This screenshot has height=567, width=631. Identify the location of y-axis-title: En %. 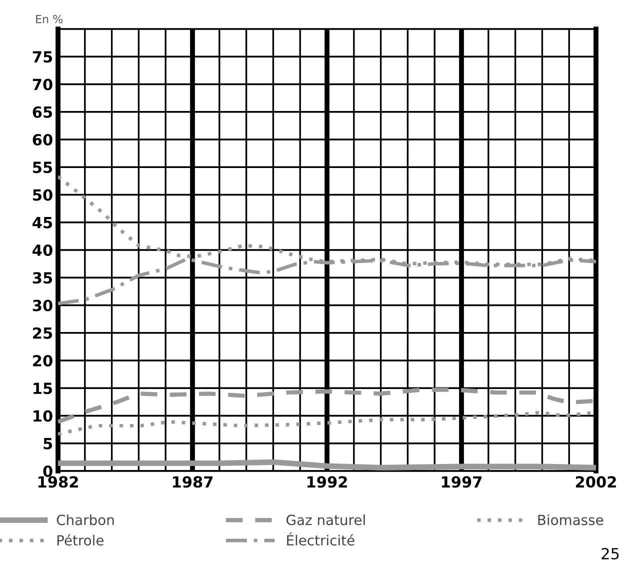
(49, 19).